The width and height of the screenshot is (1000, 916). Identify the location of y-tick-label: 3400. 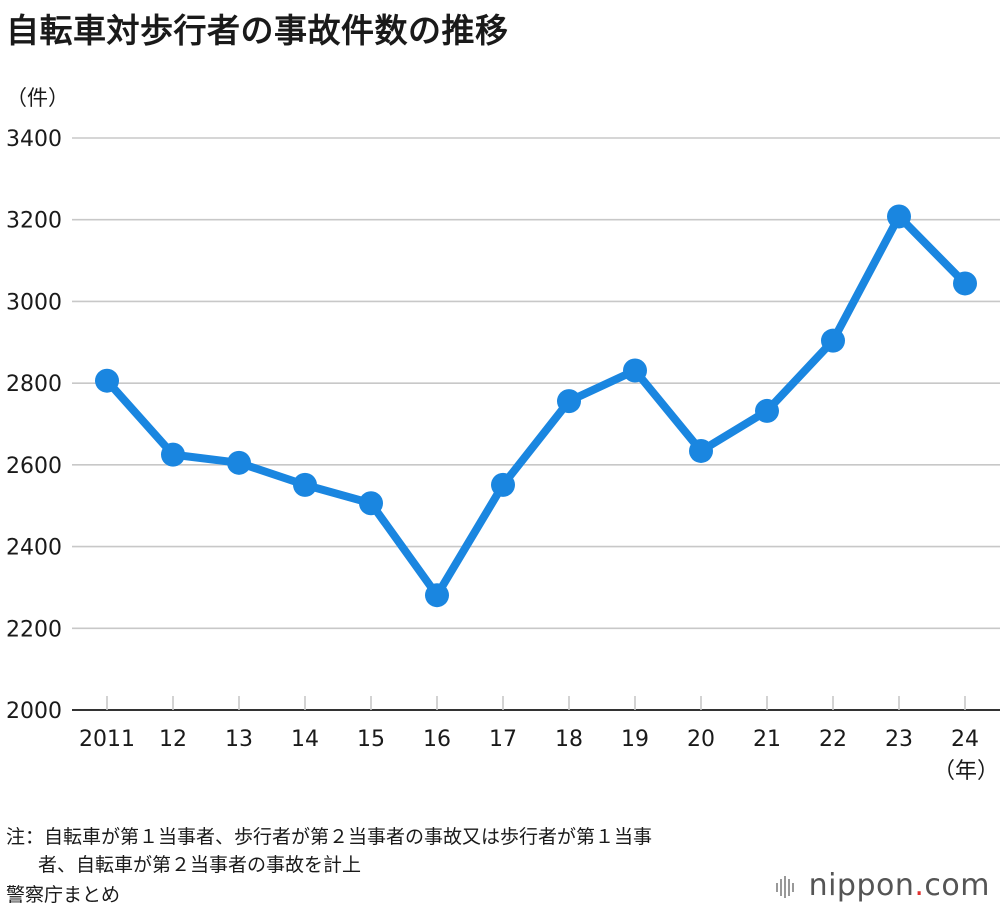
(34, 139).